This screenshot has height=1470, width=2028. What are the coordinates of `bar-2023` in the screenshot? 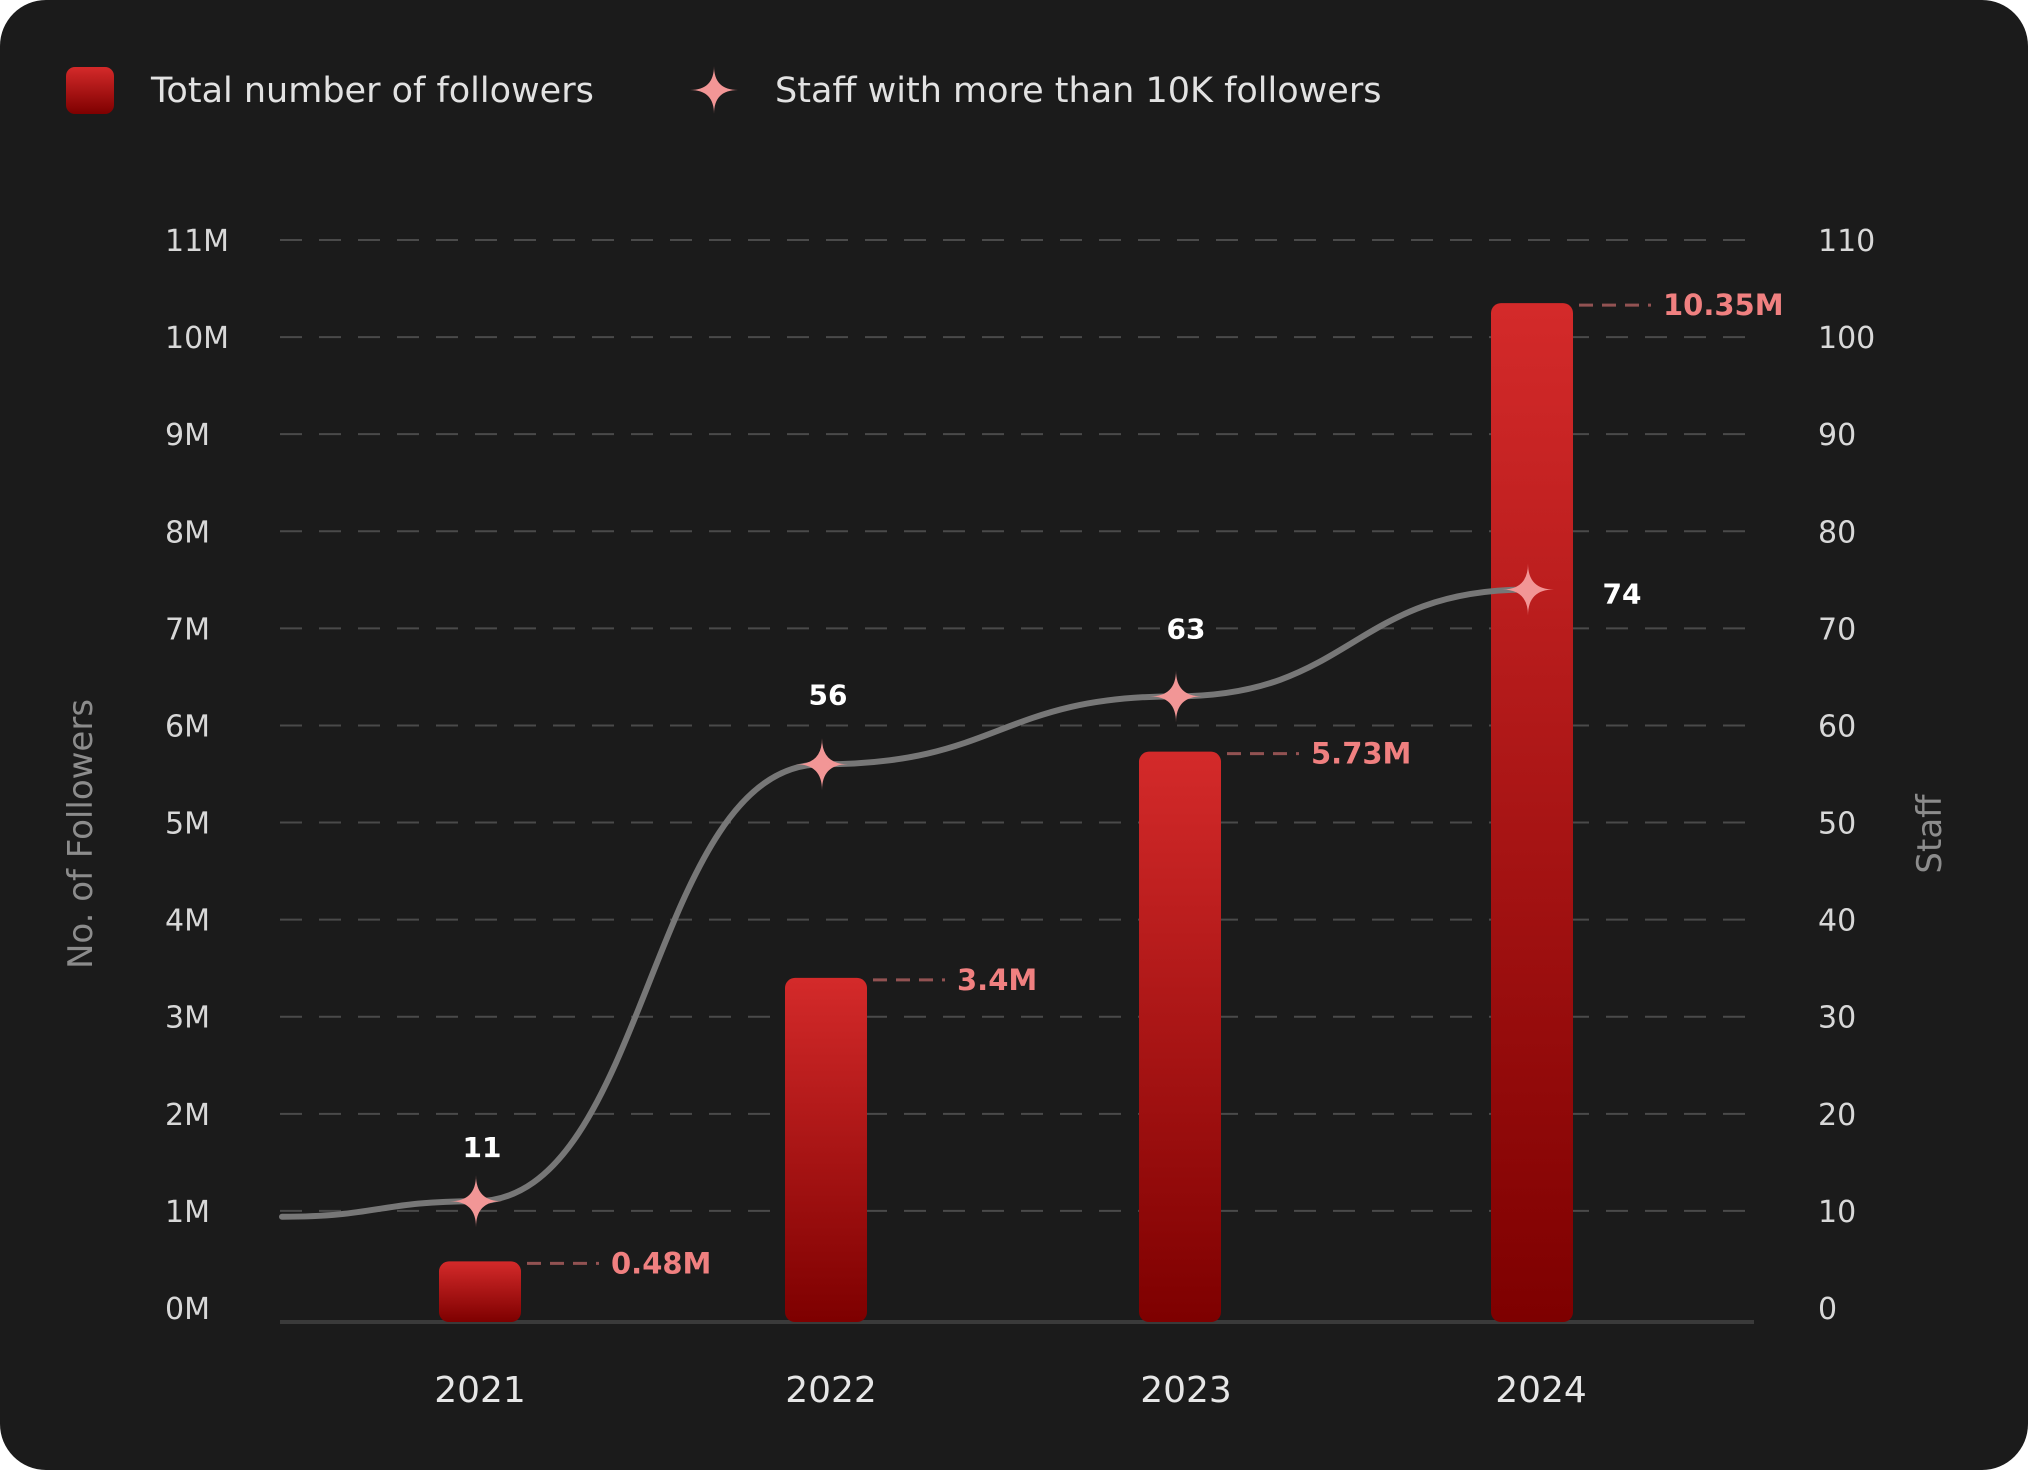 It's located at (1180, 1036).